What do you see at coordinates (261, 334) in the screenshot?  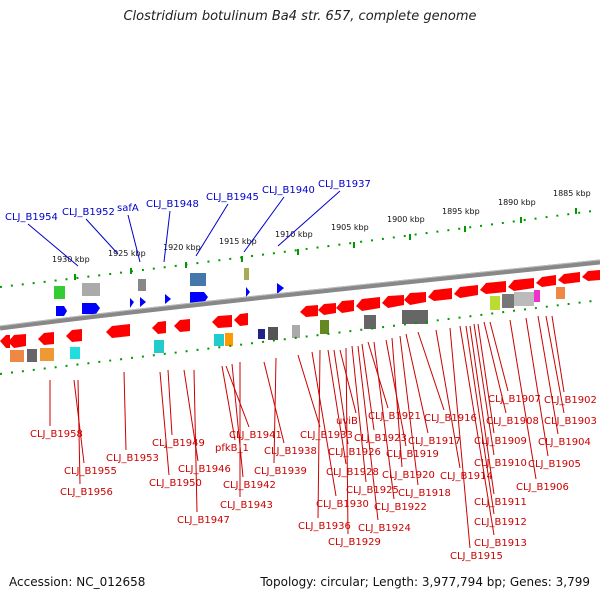 I see `gene-navy-box` at bounding box center [261, 334].